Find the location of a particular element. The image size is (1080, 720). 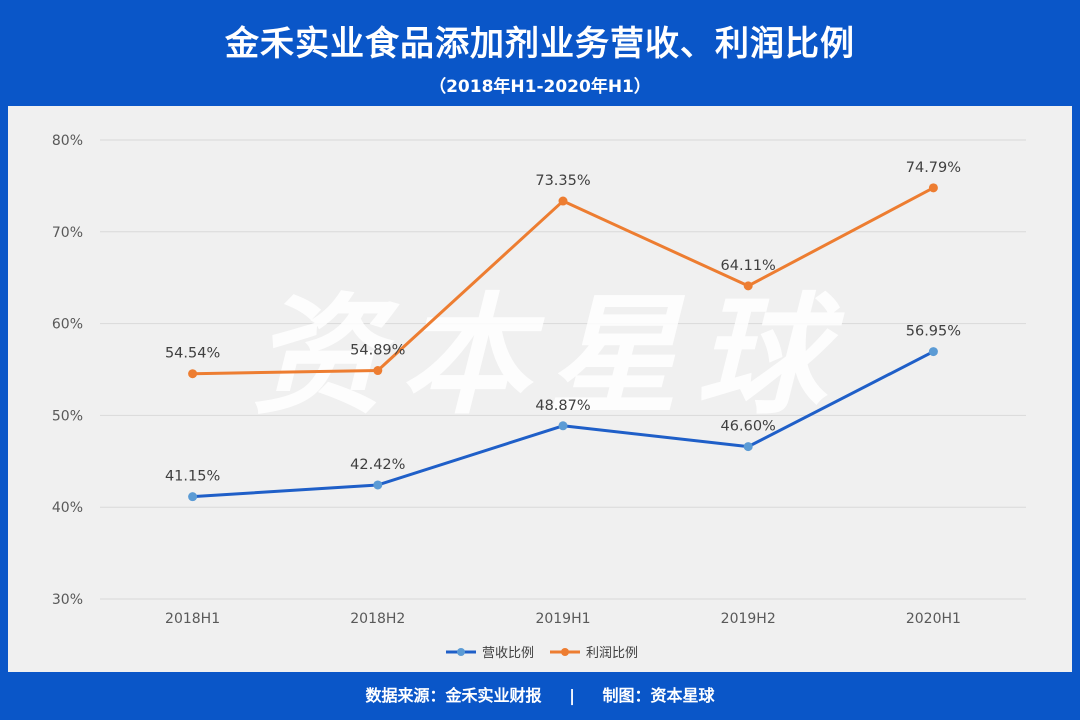

data-label: 54.89% is located at coordinates (377, 351).